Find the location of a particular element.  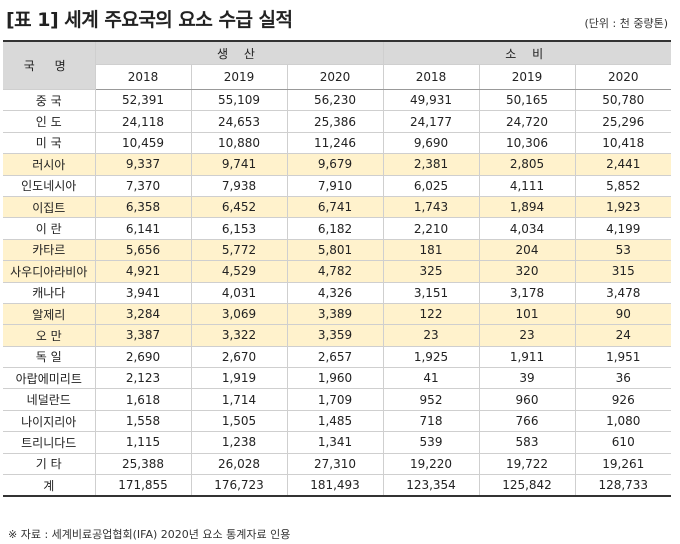

production-value: 7,910 is located at coordinates (335, 186).